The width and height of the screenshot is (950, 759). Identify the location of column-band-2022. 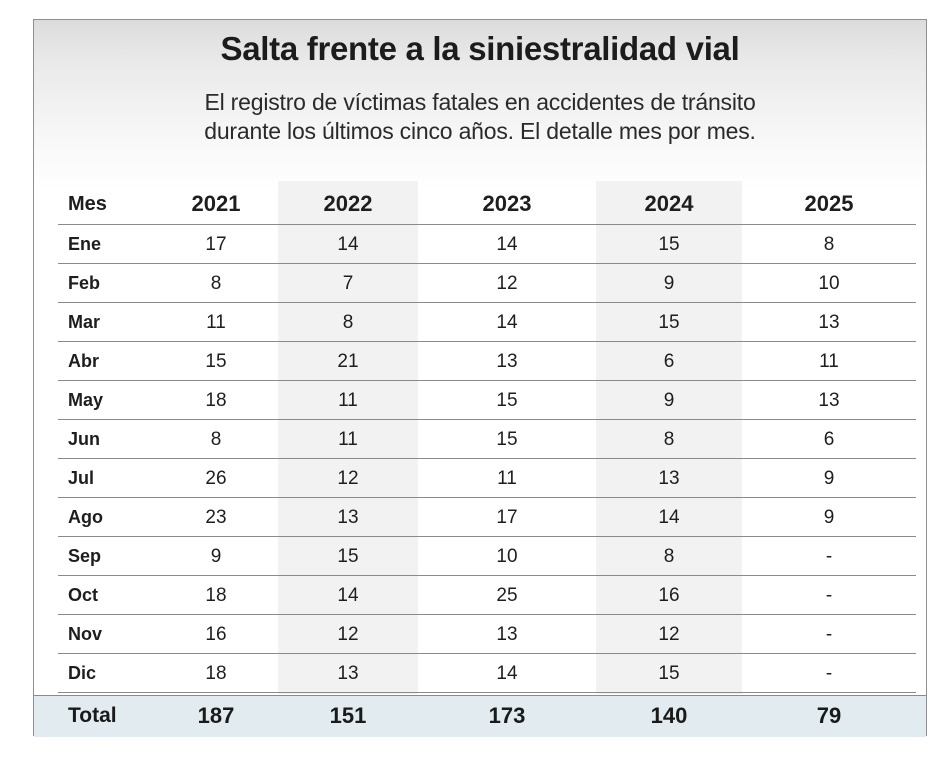
(348, 437).